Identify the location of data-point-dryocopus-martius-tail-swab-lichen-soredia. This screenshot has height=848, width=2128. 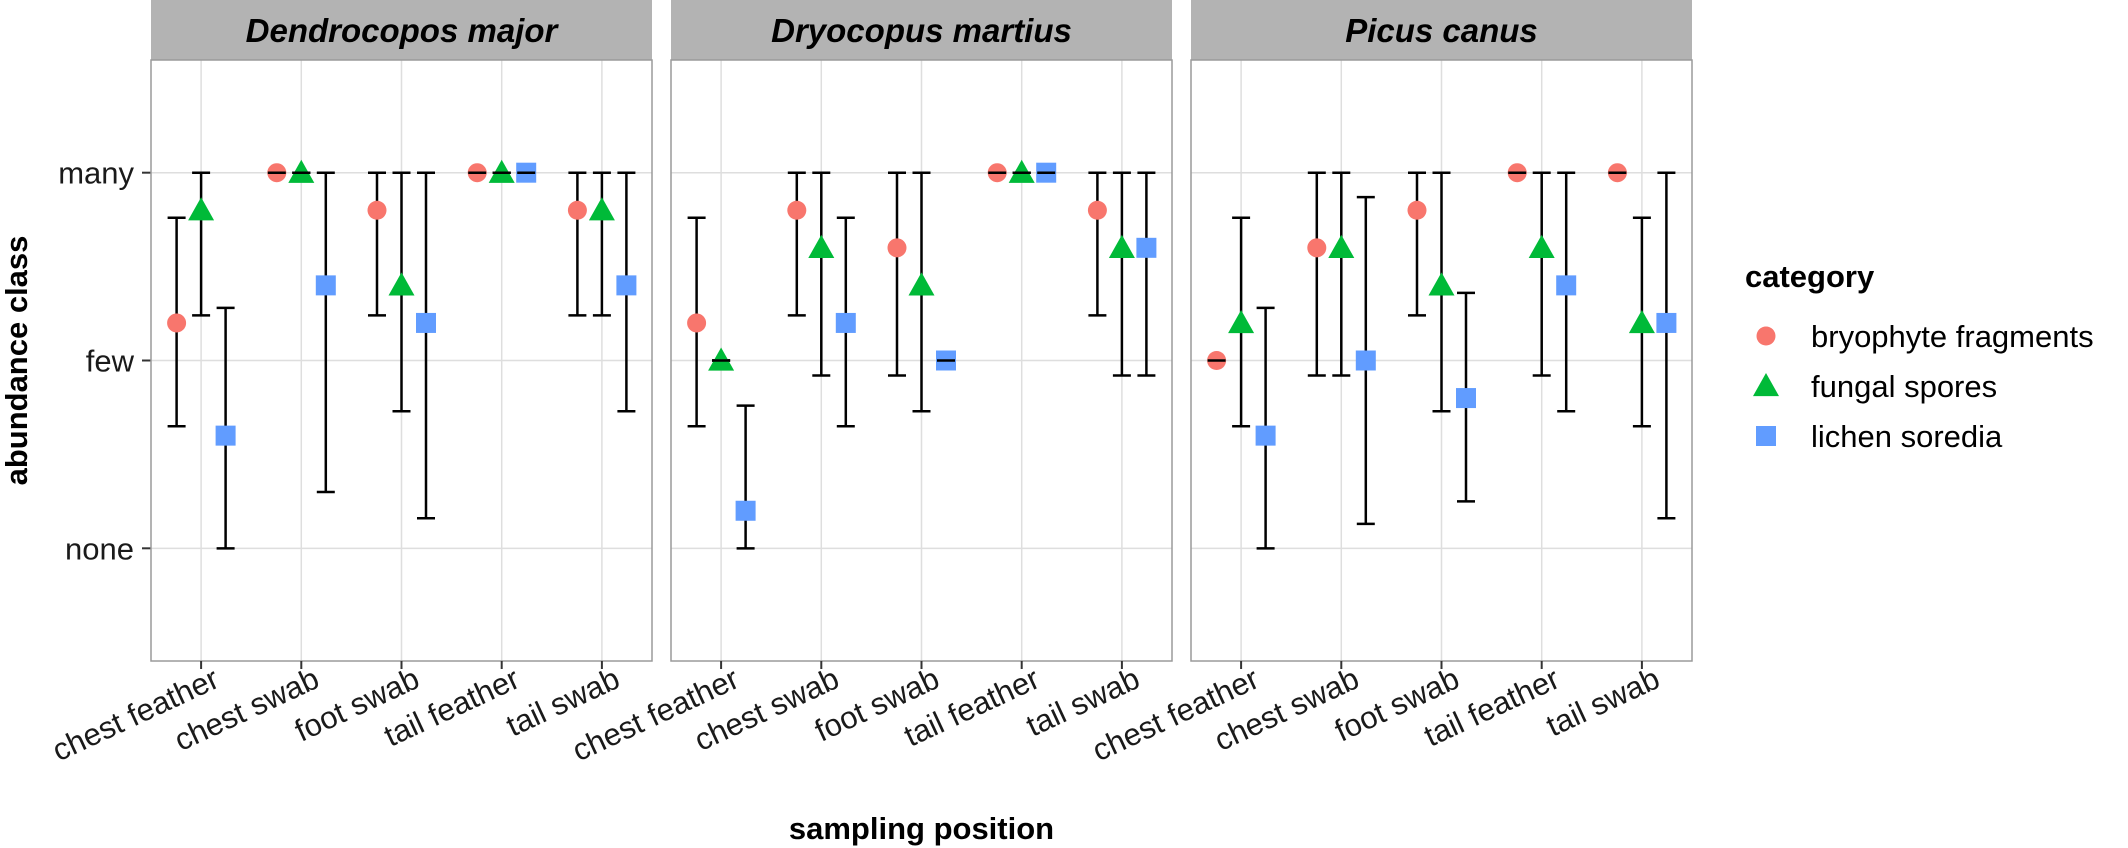
(1146, 247).